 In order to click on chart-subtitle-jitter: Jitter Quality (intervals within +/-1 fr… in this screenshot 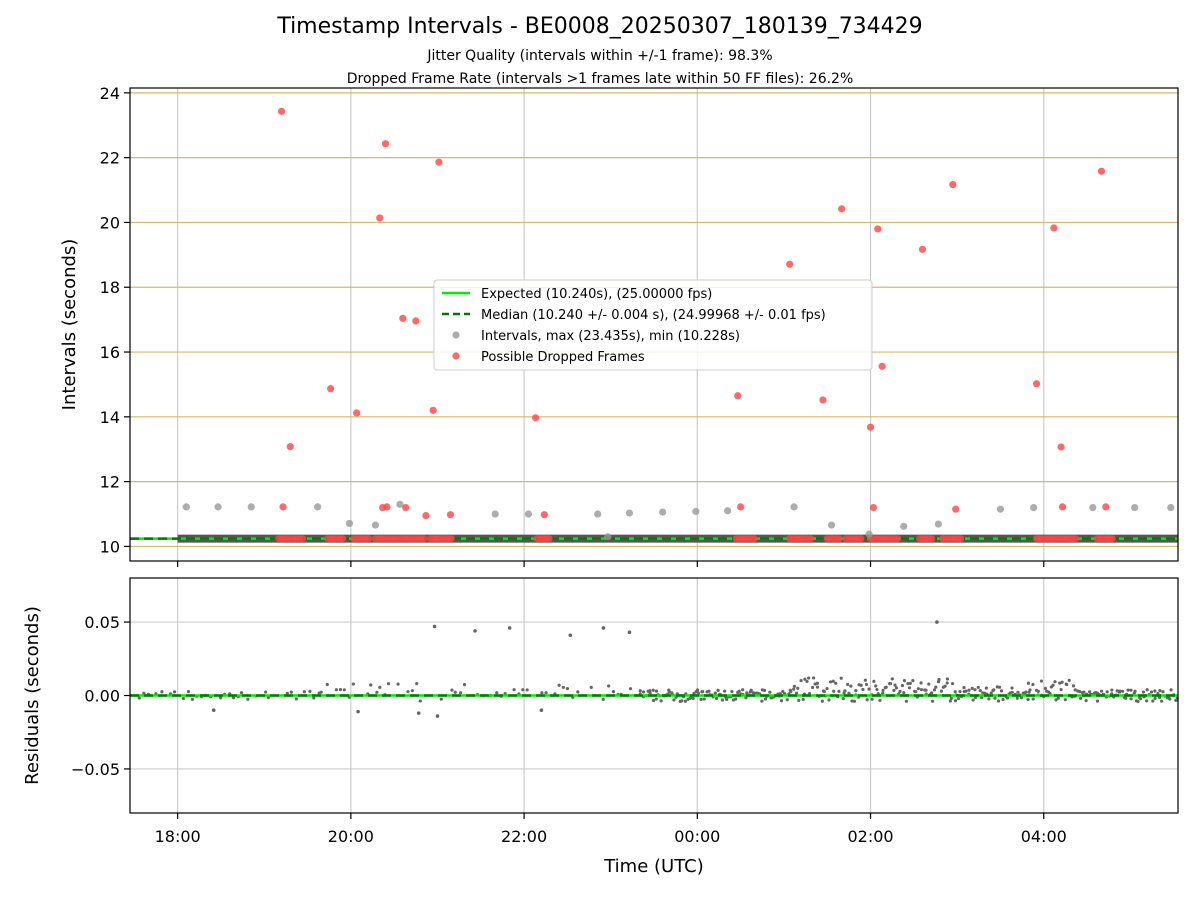, I will do `click(600, 56)`.